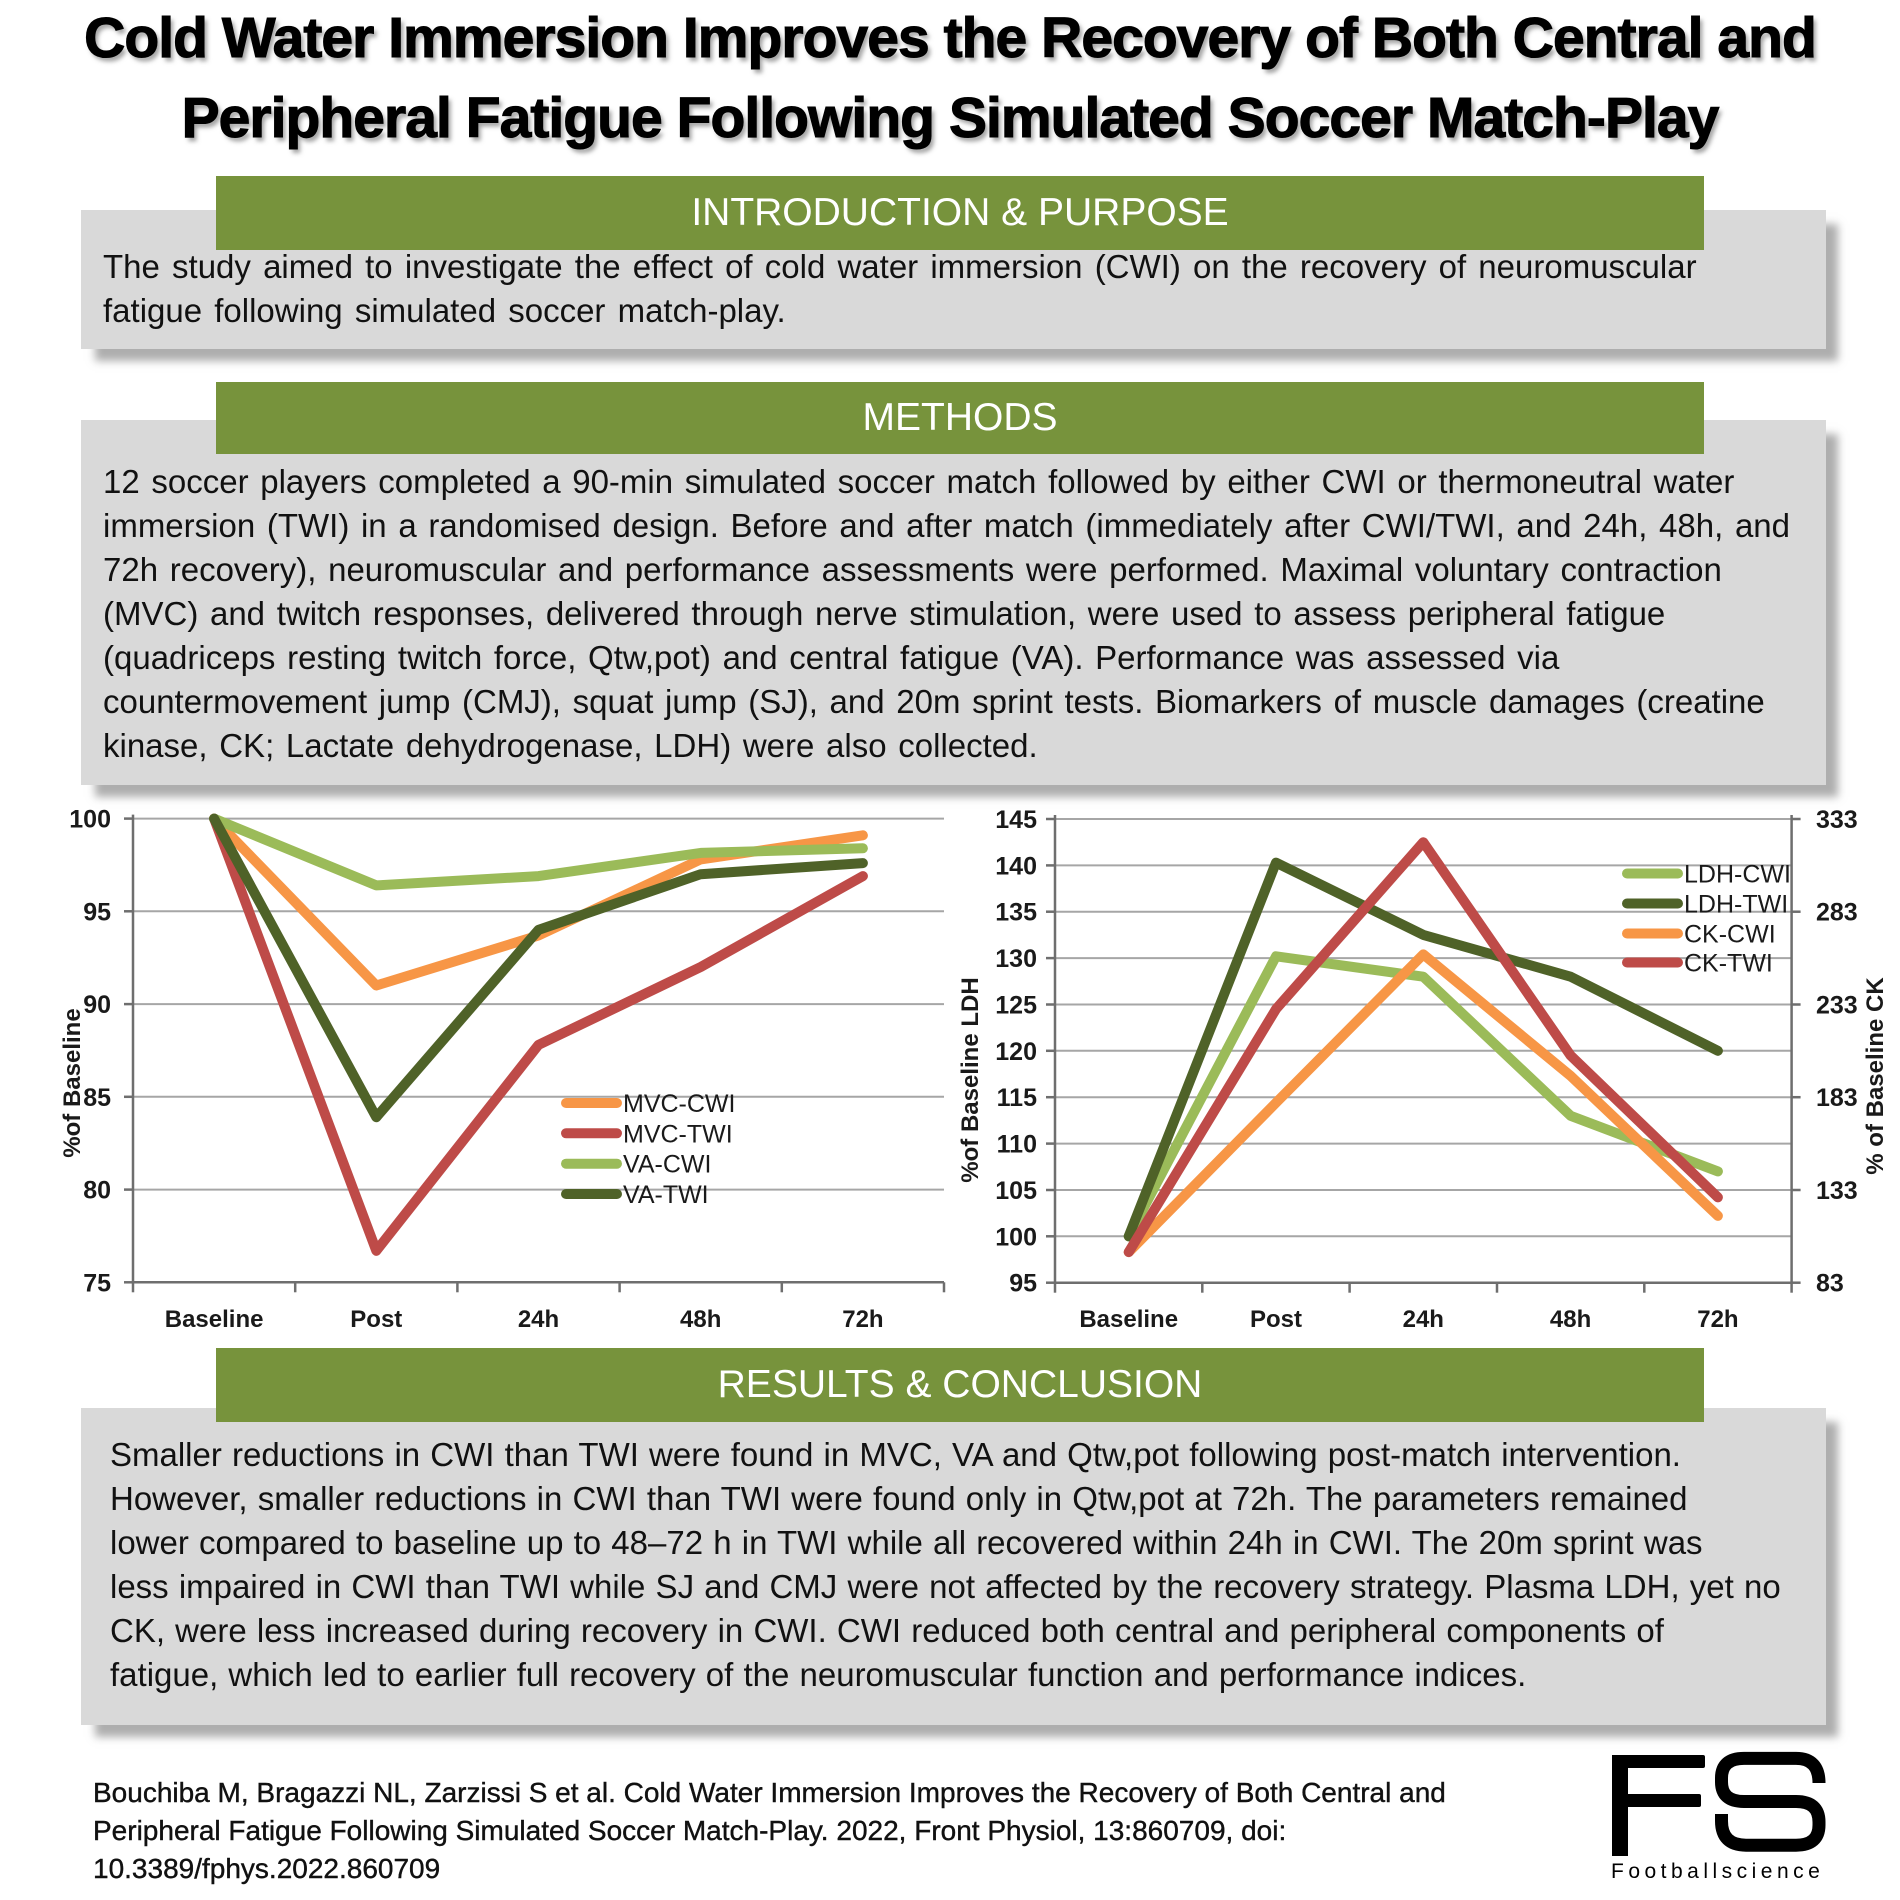 The image size is (1900, 1900). I want to click on svg-text: MVC-CWI, so click(679, 1104).